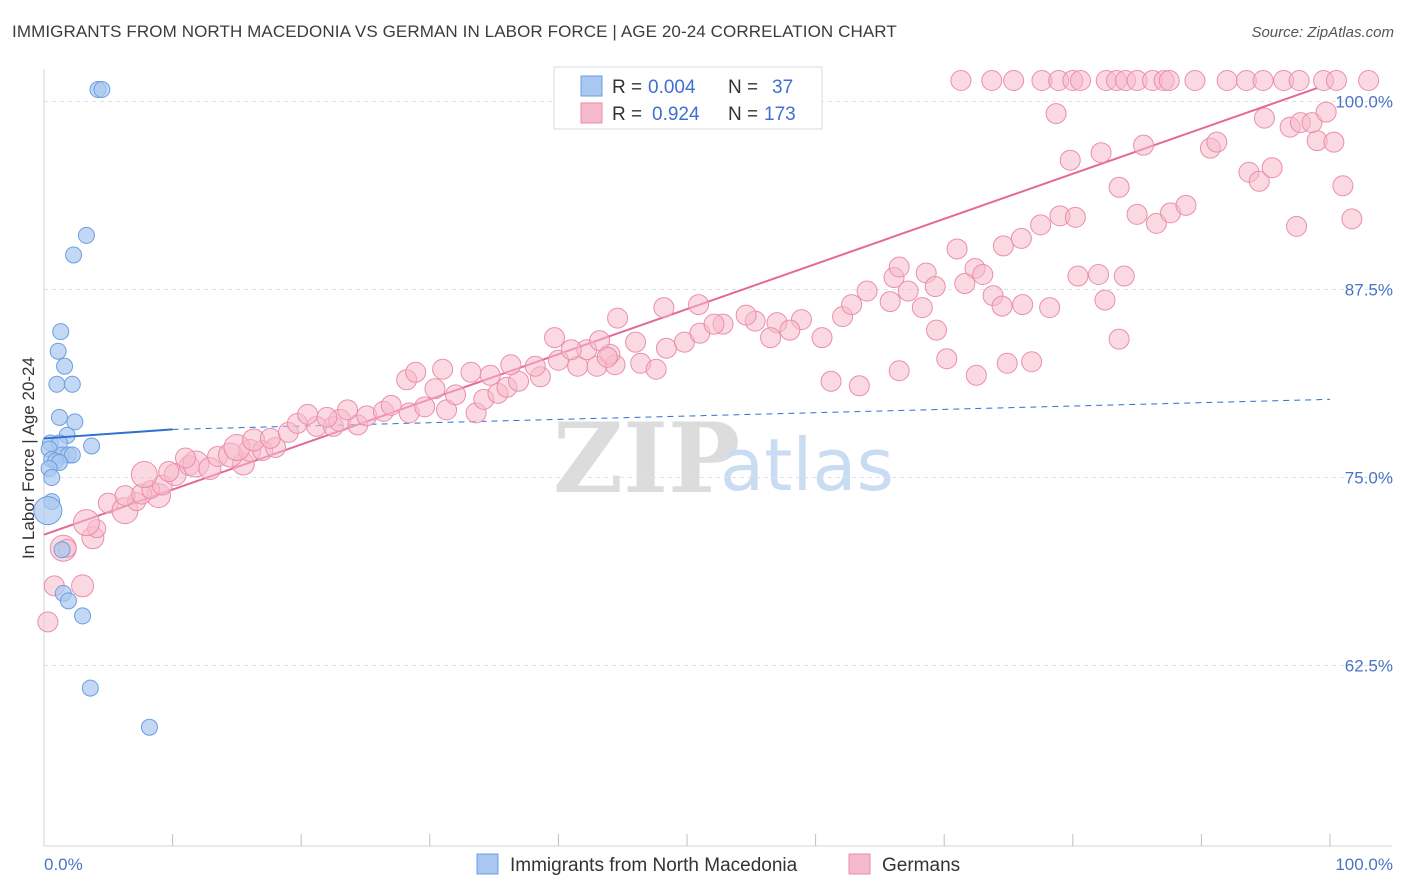 This screenshot has height=892, width=1406. Describe the element at coordinates (676, 114) in the screenshot. I see `stats-r-value-pink: 0.924` at that location.